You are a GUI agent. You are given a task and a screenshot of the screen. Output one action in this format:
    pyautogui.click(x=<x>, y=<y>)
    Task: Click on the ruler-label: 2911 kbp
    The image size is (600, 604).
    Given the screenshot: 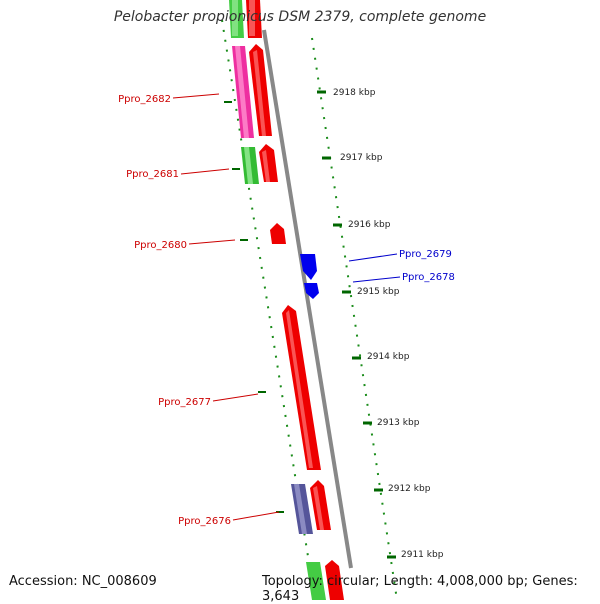 What is the action you would take?
    pyautogui.click(x=422, y=555)
    